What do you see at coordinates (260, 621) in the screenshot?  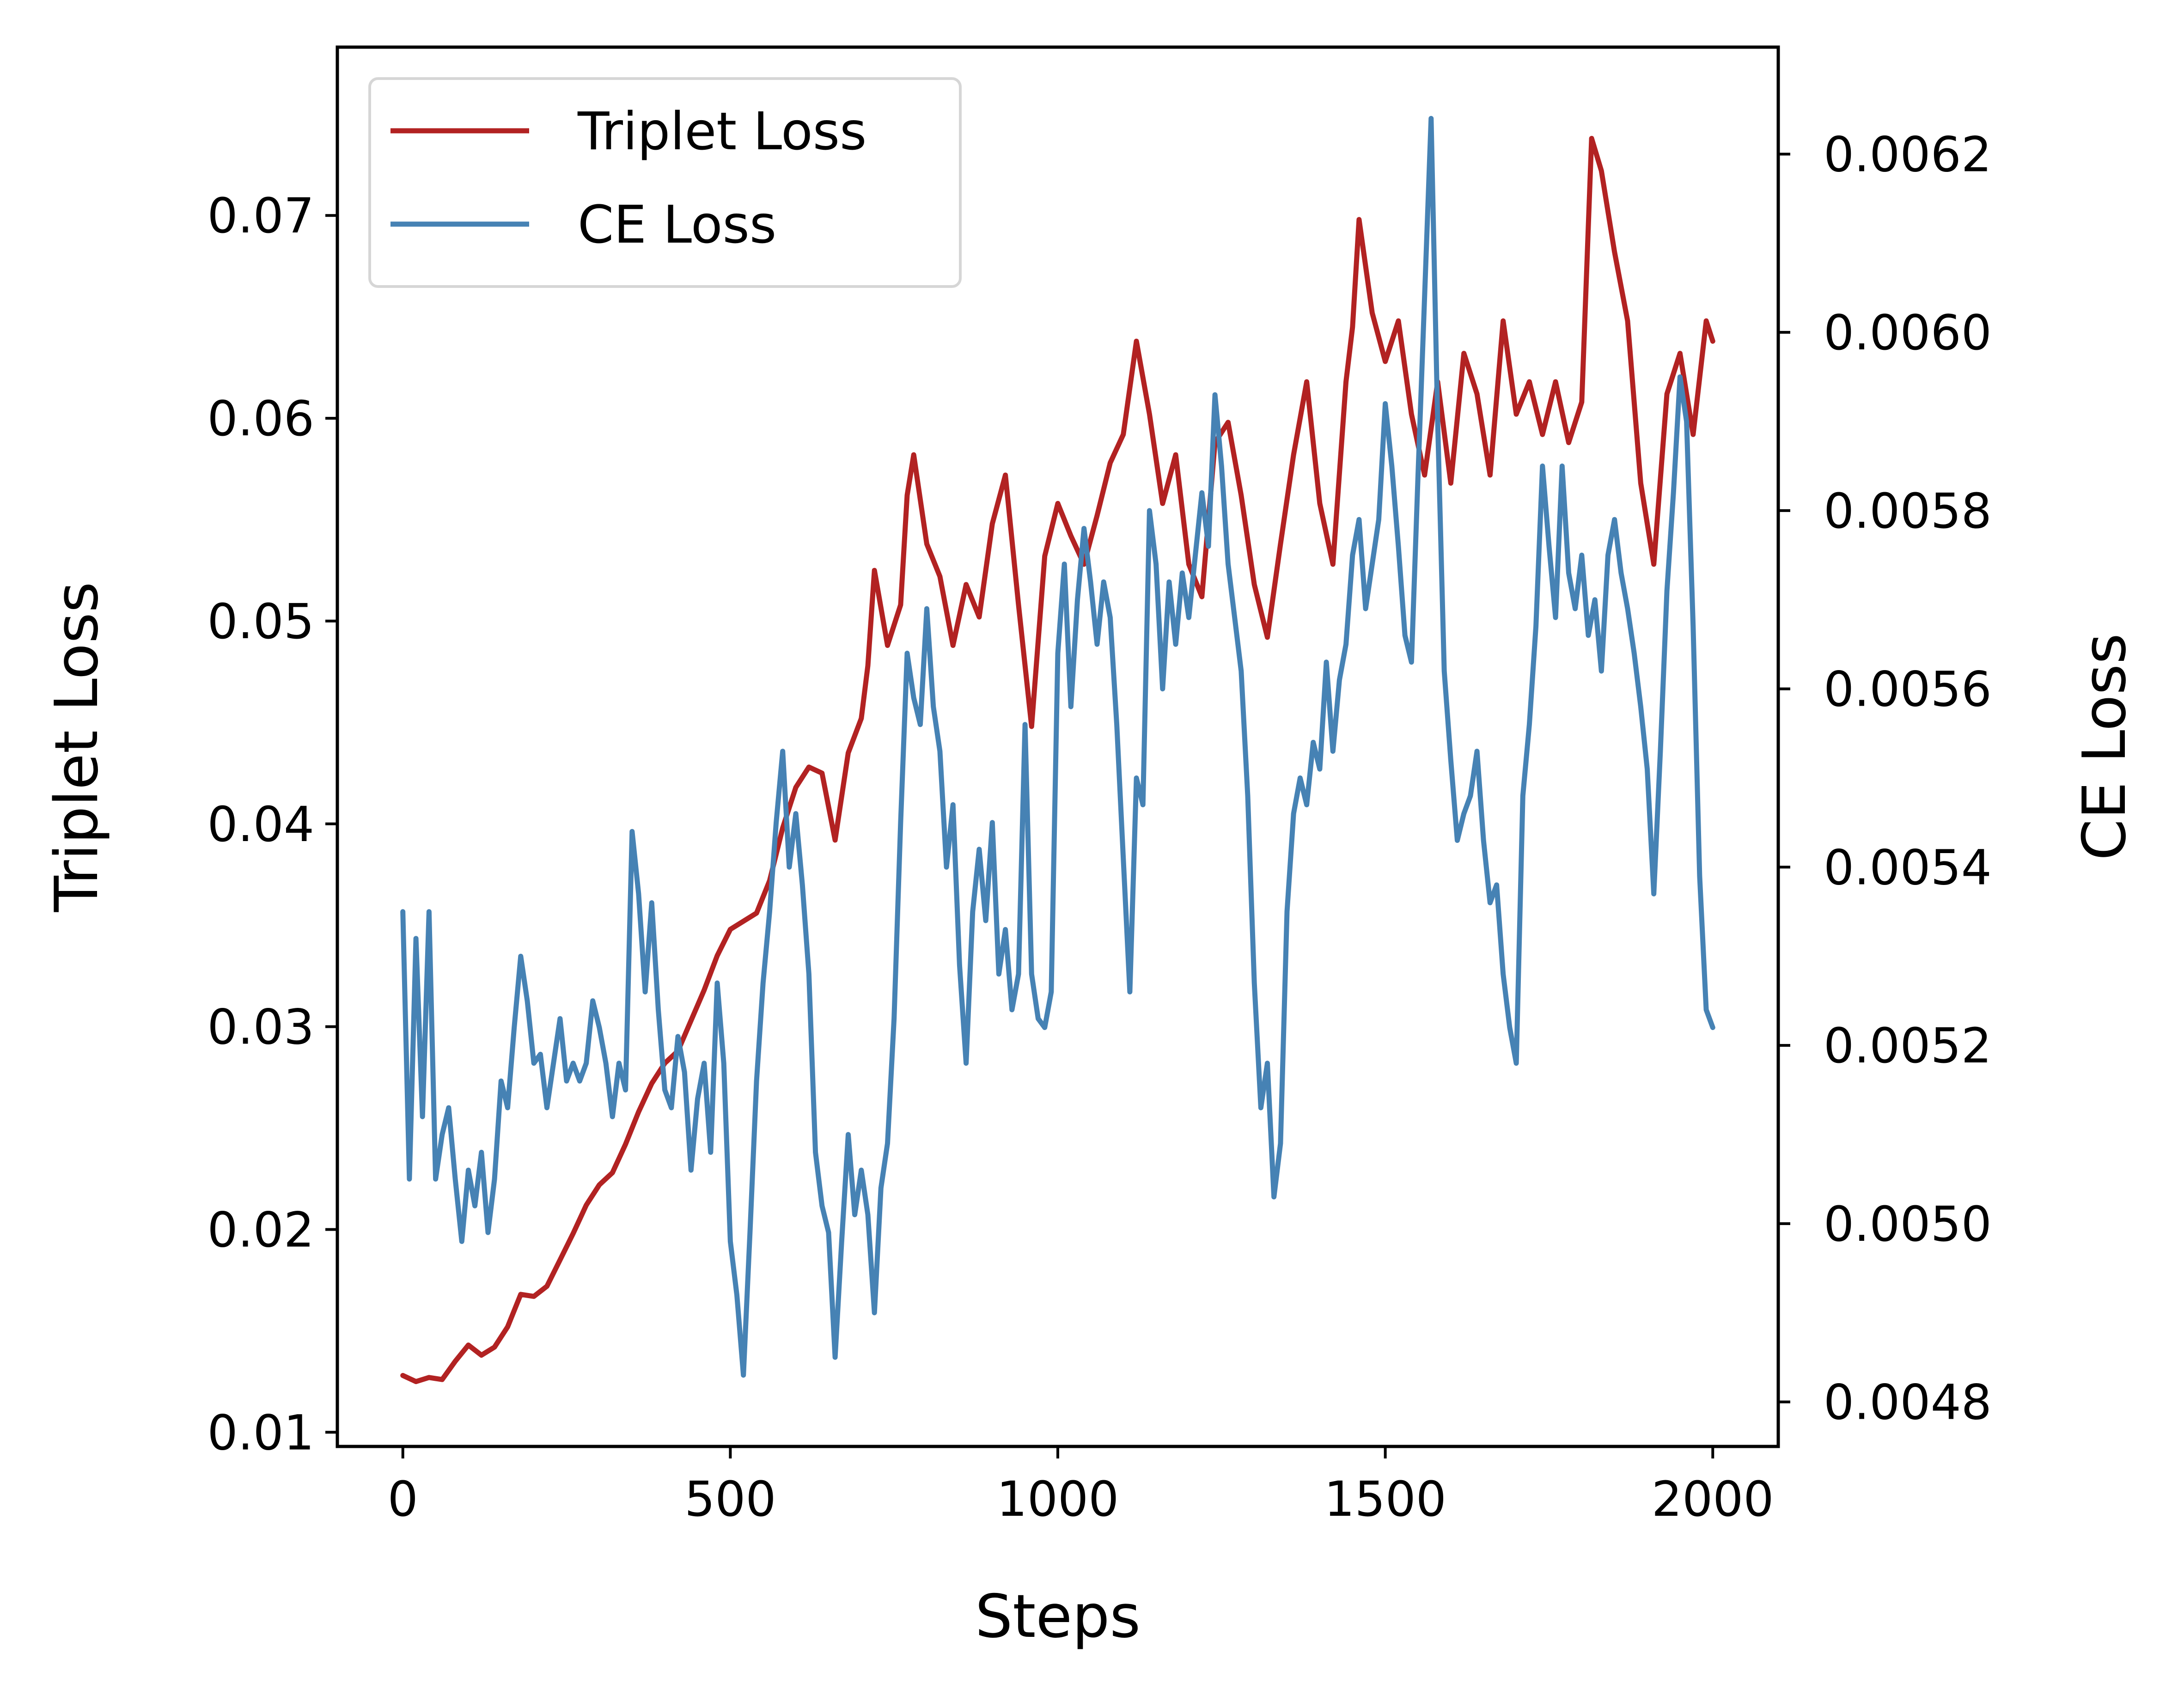 I see `y-tick-label: 0.05` at bounding box center [260, 621].